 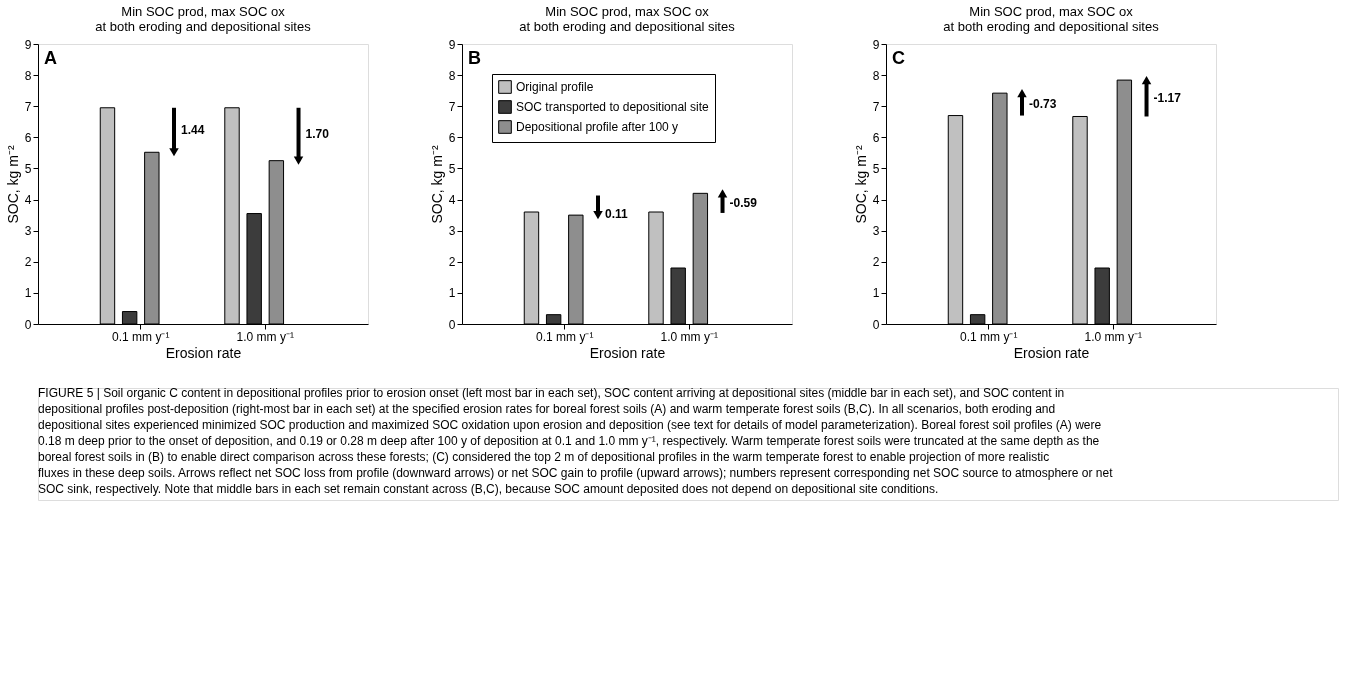 I want to click on legend-label: Original profile, so click(x=555, y=87).